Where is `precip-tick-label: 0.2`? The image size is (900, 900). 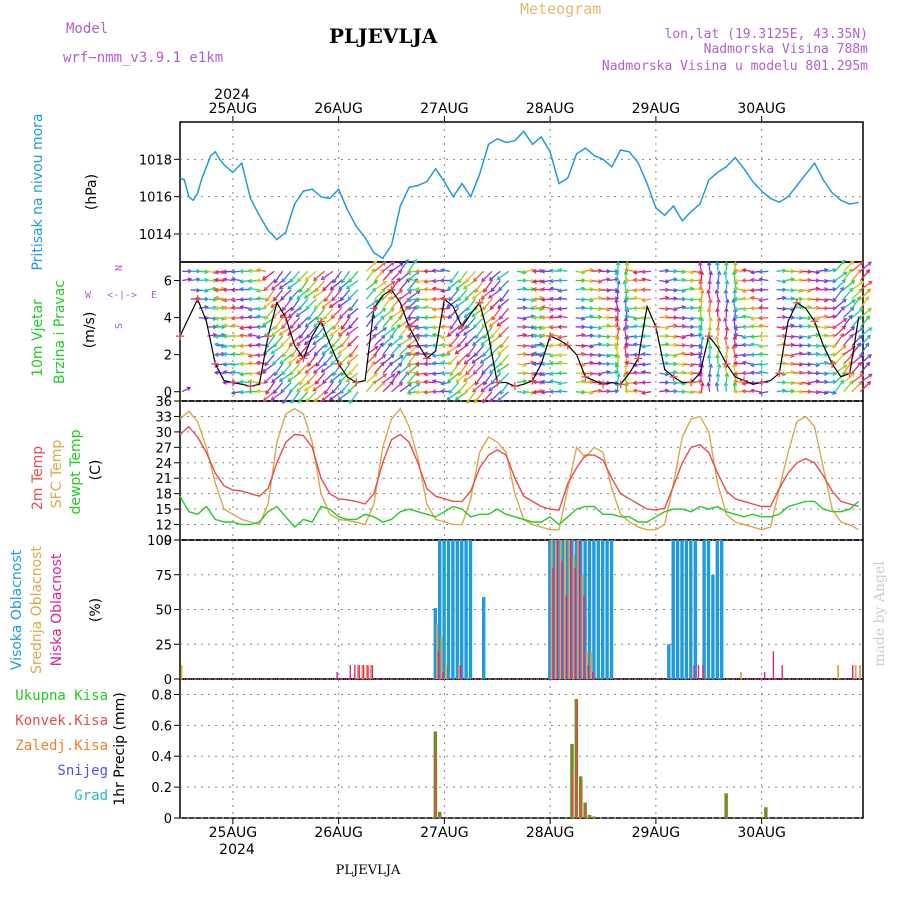 precip-tick-label: 0.2 is located at coordinates (161, 788).